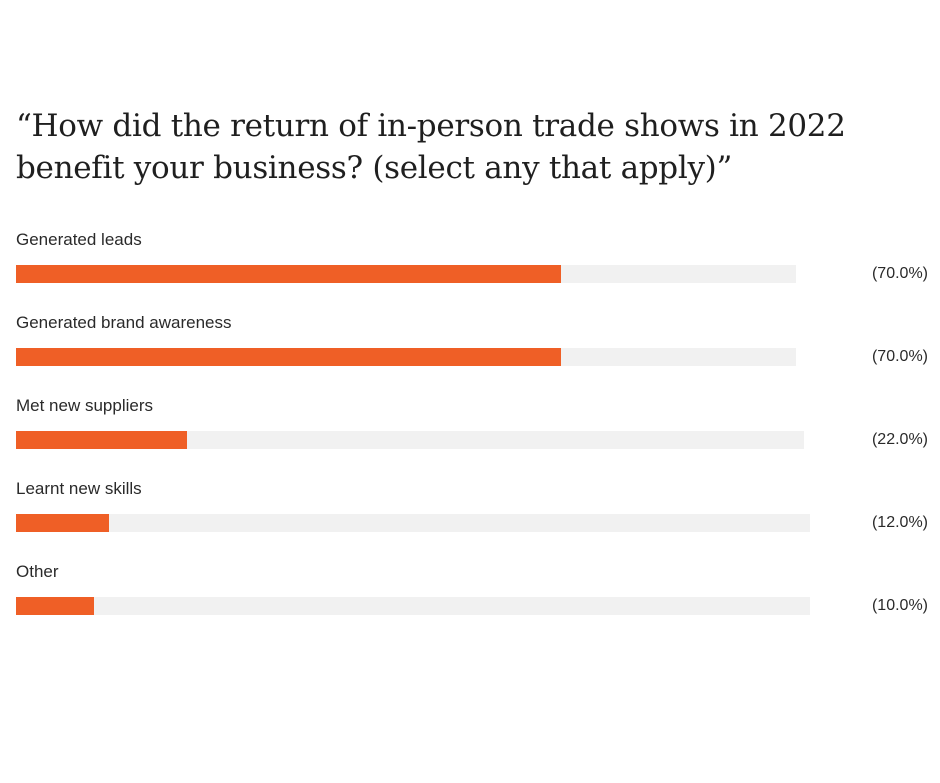  I want to click on bar-category-label: Generated brand awareness, so click(124, 322).